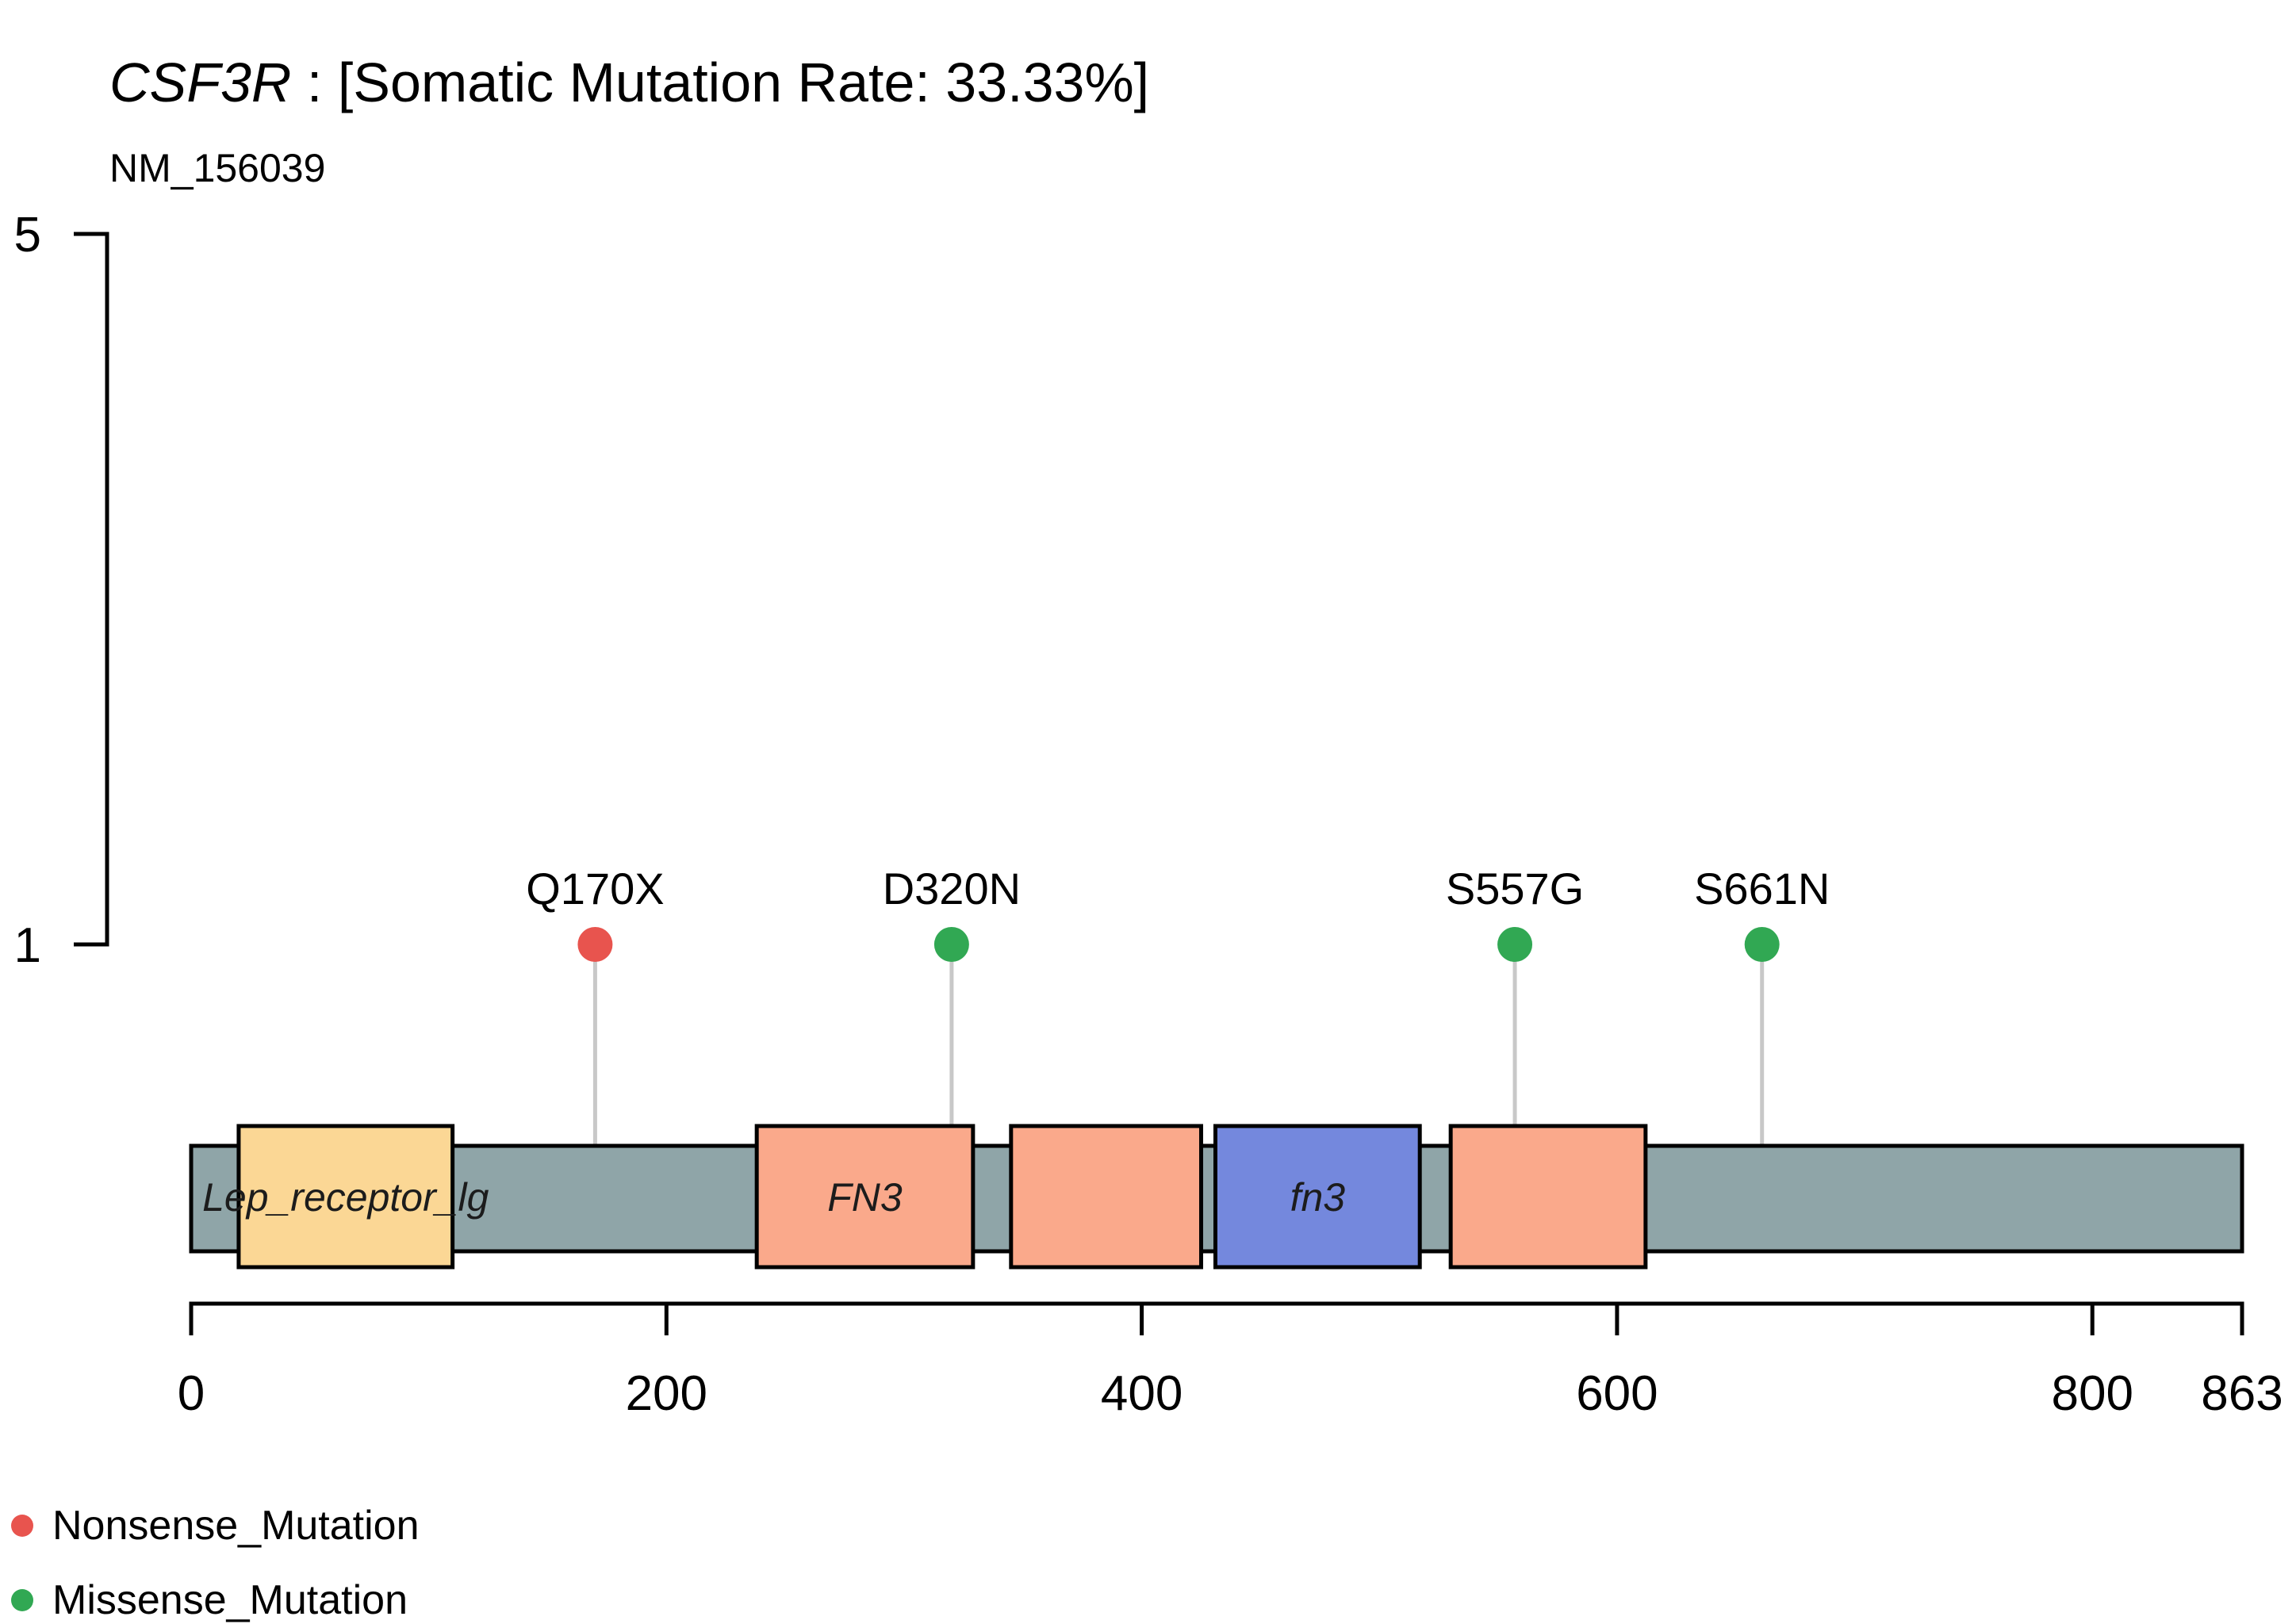 Image resolution: width=2296 pixels, height=1624 pixels. I want to click on mutation-label-D320N: D320N, so click(952, 889).